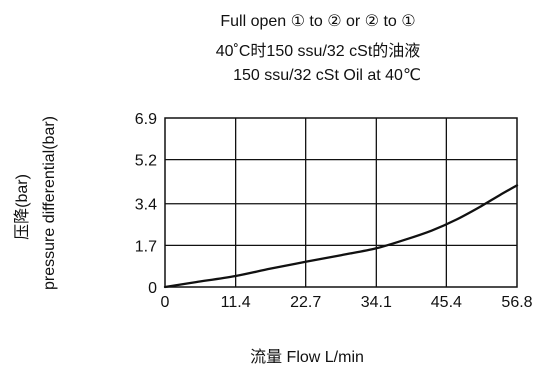 This screenshot has width=534, height=379. Describe the element at coordinates (347, 302) in the screenshot. I see `x-tick-labels: 0 11.4 22.7 34.1 45.4 56.8` at that location.